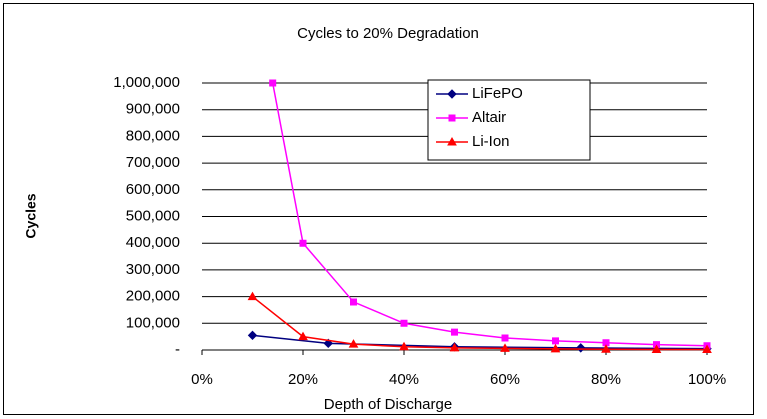 This screenshot has height=419, width=767. Describe the element at coordinates (388, 33) in the screenshot. I see `chart-title: Cycles to 20% Degradation` at that location.